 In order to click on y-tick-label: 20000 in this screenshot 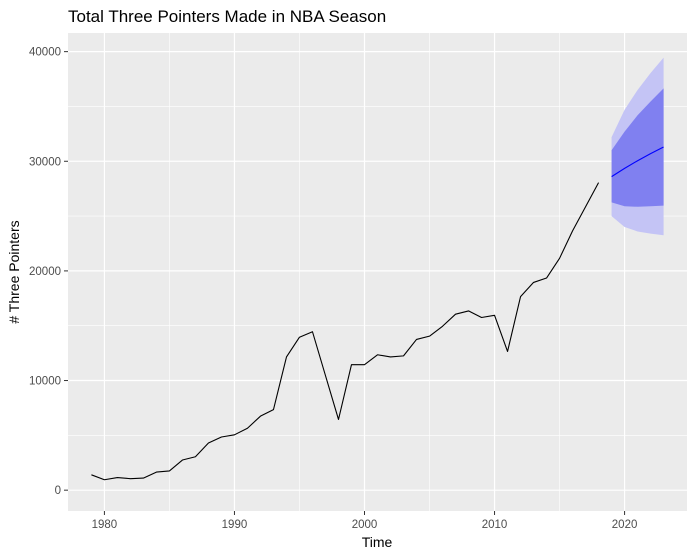, I will do `click(45, 272)`.